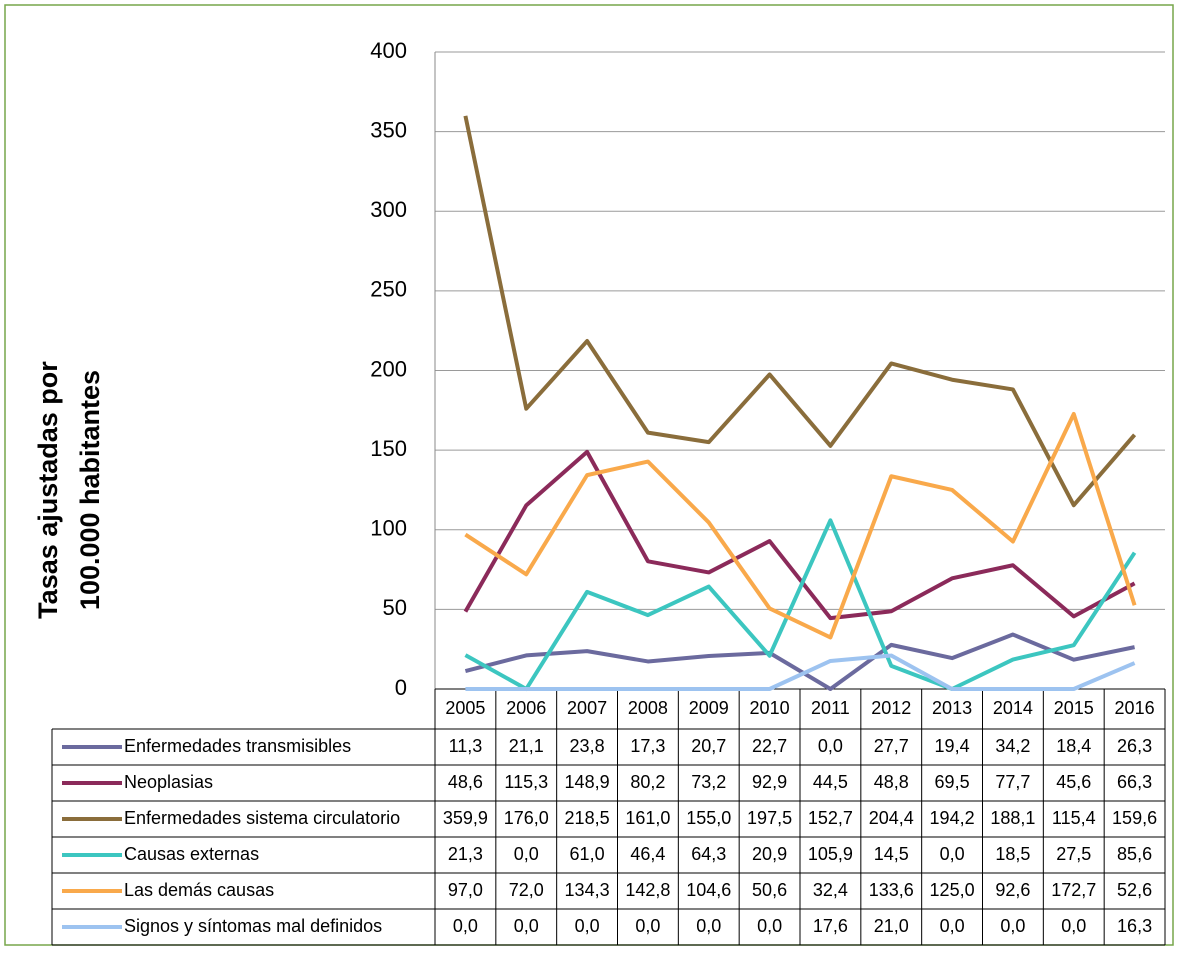 The width and height of the screenshot is (1179, 958). I want to click on table-value: 34,2, so click(1012, 746).